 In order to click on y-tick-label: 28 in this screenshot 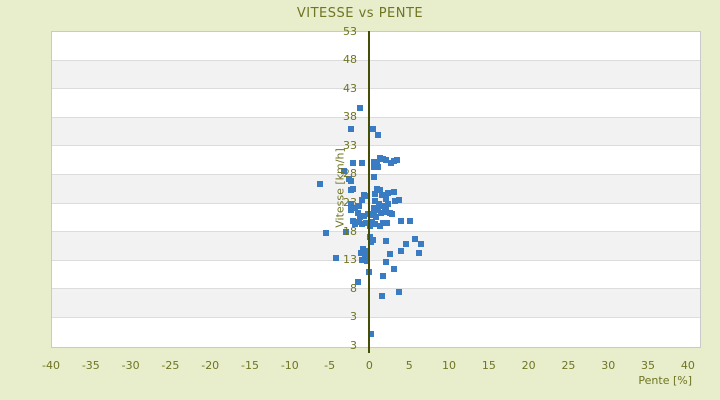, I will do `click(350, 174)`.